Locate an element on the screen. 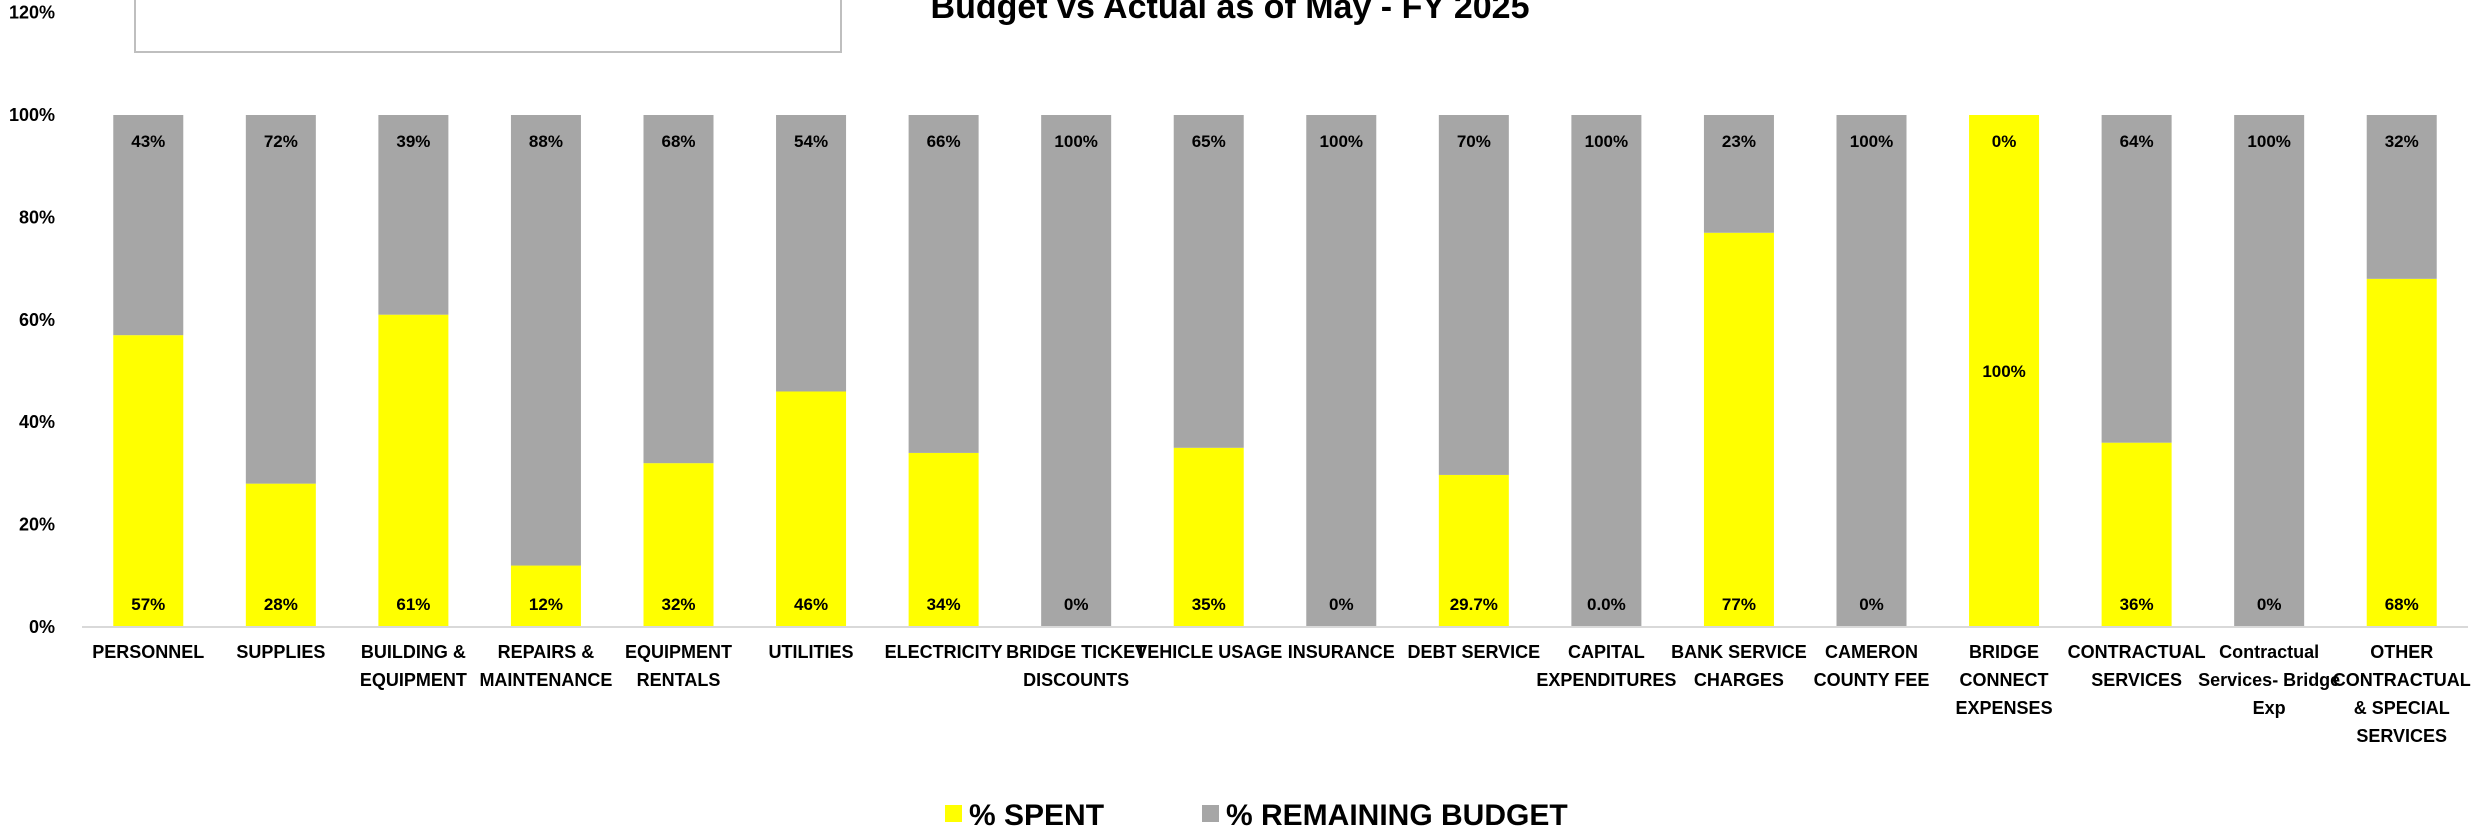  x-tick-label: CONTRACTUAL SERVICES is located at coordinates (2137, 666).